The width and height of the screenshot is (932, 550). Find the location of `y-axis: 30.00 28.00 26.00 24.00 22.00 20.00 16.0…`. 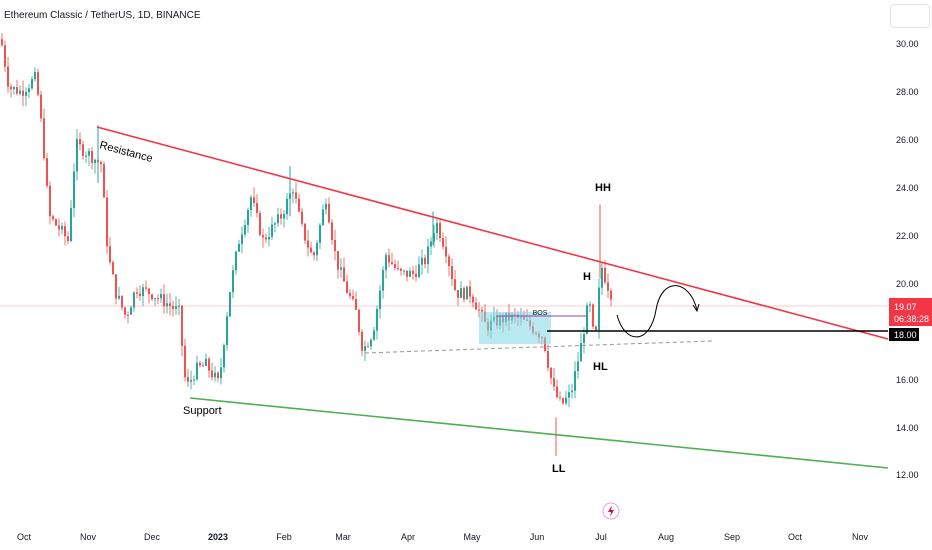

y-axis: 30.00 28.00 26.00 24.00 22.00 20.00 16.0… is located at coordinates (907, 259).